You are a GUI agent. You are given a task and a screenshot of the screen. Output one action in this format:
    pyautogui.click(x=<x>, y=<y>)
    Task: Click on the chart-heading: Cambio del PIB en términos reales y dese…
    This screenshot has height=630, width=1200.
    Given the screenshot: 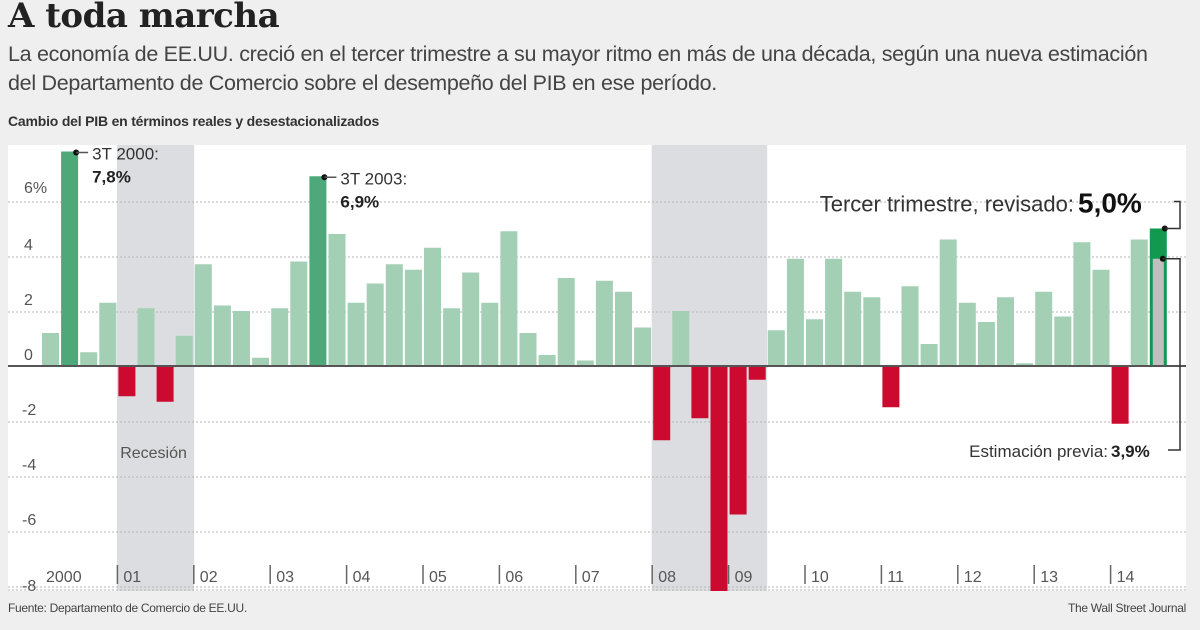 What is the action you would take?
    pyautogui.click(x=194, y=121)
    